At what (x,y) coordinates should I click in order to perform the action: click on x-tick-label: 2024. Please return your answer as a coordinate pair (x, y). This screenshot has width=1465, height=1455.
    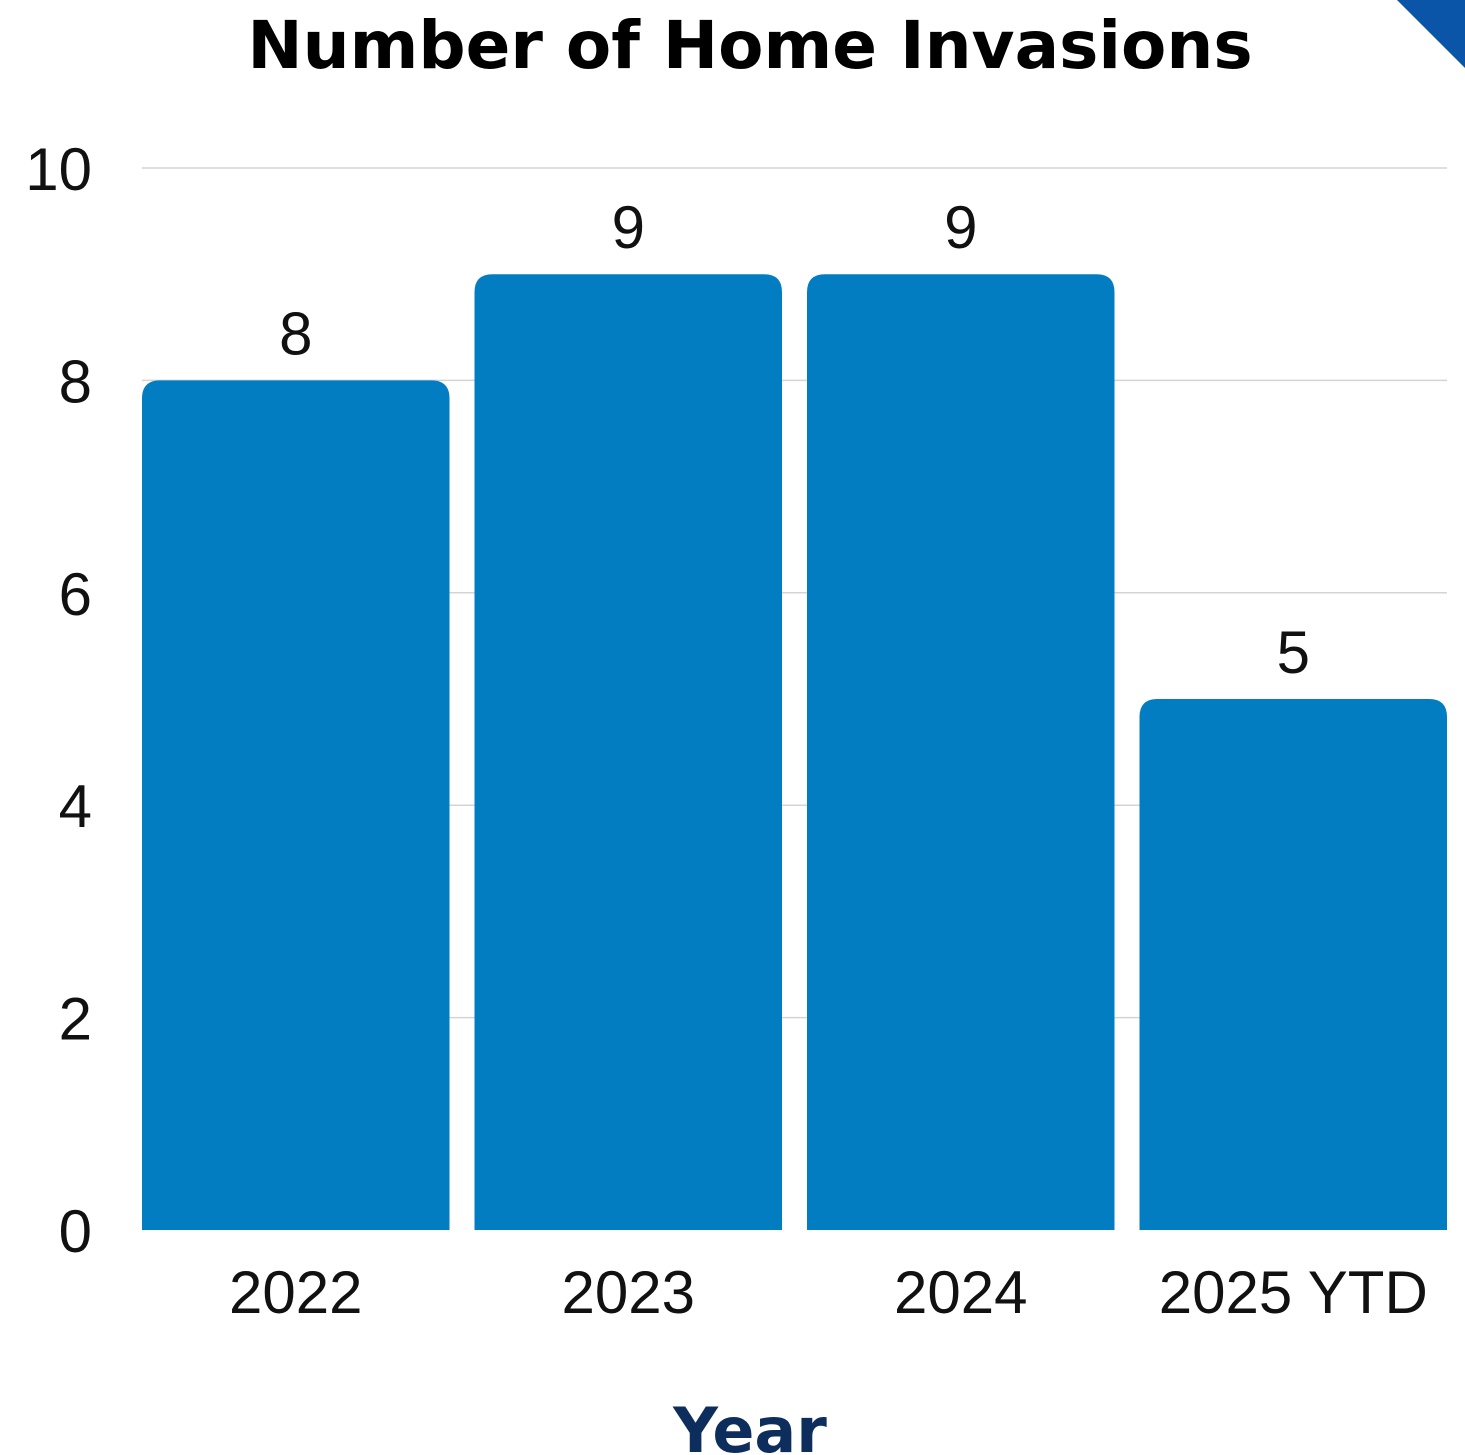
    Looking at the image, I should click on (960, 1292).